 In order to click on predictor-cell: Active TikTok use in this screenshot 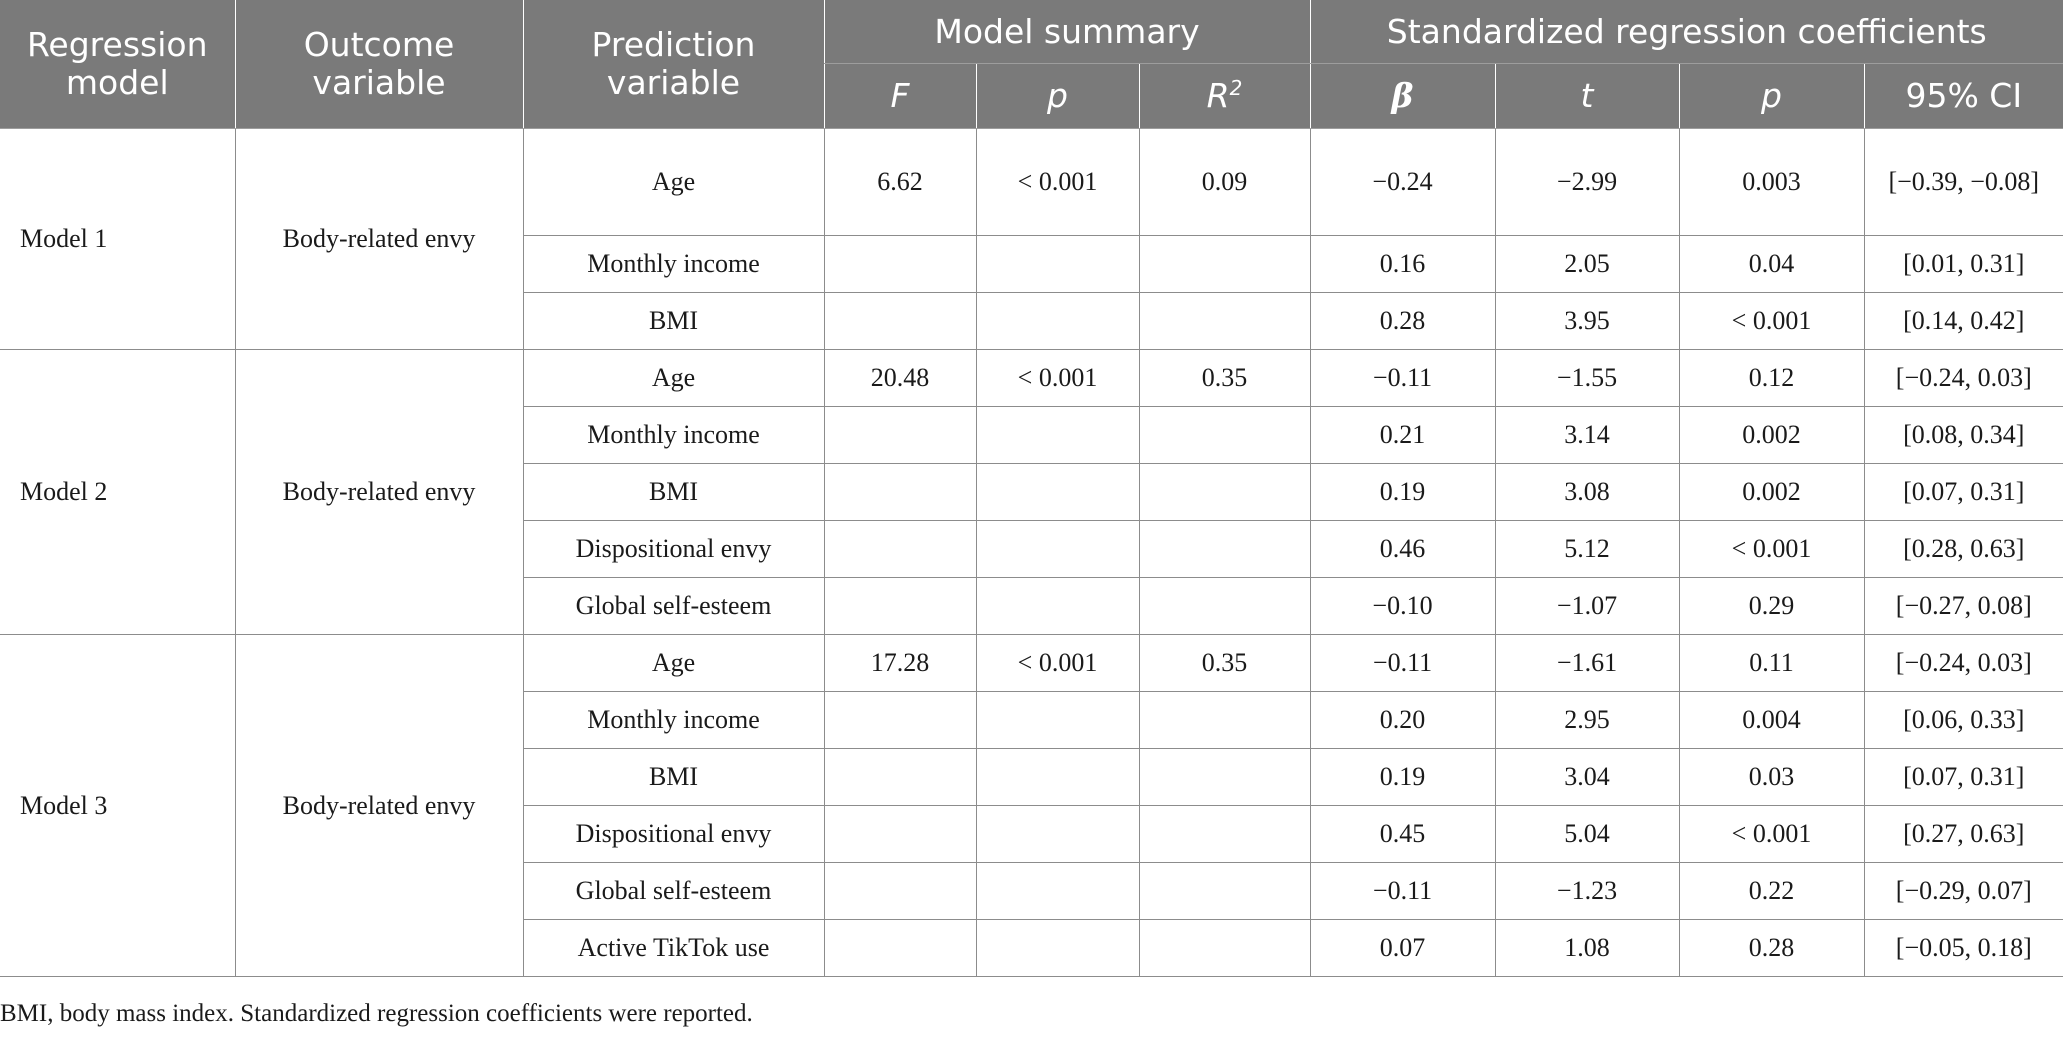, I will do `click(673, 948)`.